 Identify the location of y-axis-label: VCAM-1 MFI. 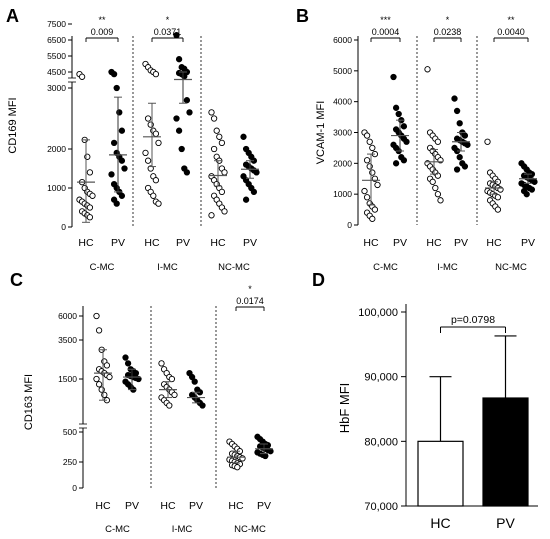
(321, 133).